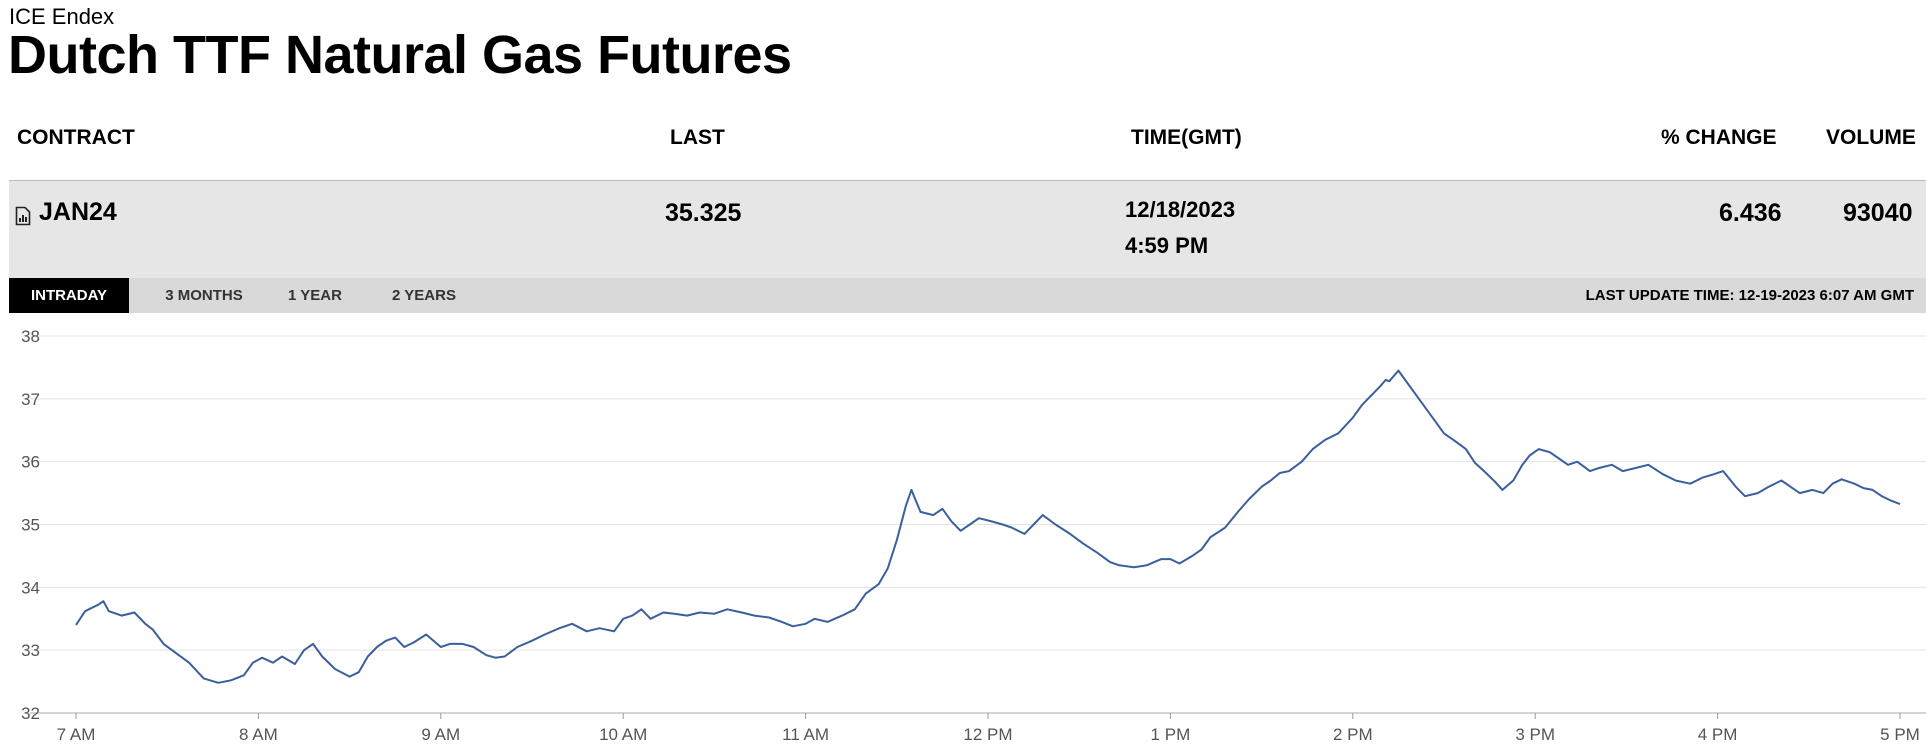 The image size is (1926, 752). What do you see at coordinates (440, 734) in the screenshot?
I see `x-tick-label: 9 AM` at bounding box center [440, 734].